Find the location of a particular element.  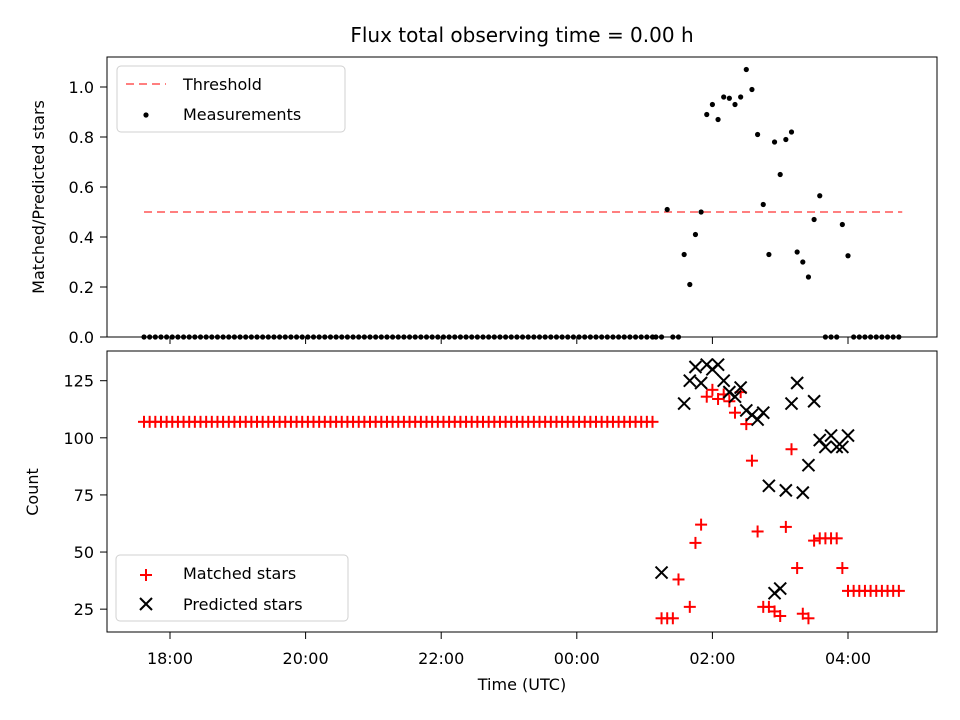

bottom-x-tick-label: 20:00 is located at coordinates (306, 658).